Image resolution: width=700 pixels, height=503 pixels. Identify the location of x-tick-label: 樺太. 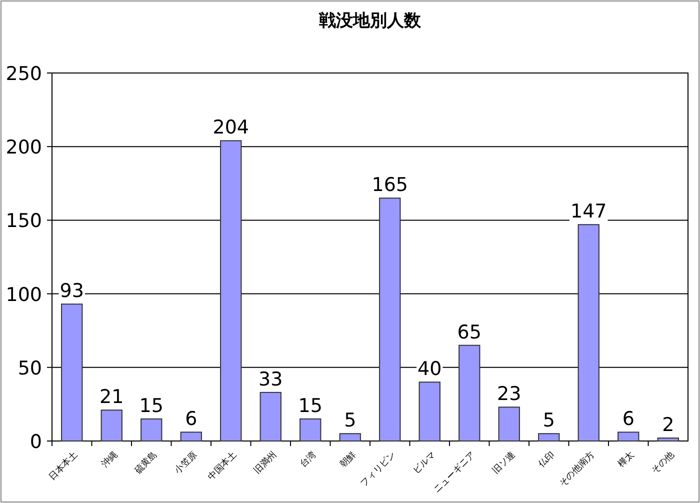
(626, 459).